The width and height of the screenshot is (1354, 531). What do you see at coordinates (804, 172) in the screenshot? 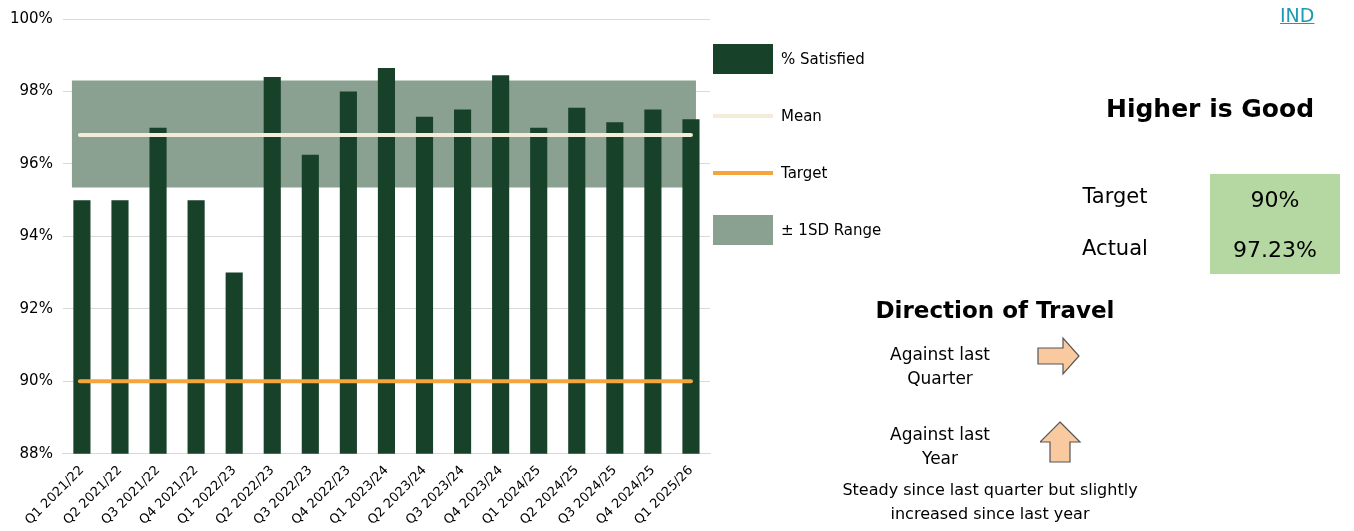
I see `legend-label: Target` at bounding box center [804, 172].